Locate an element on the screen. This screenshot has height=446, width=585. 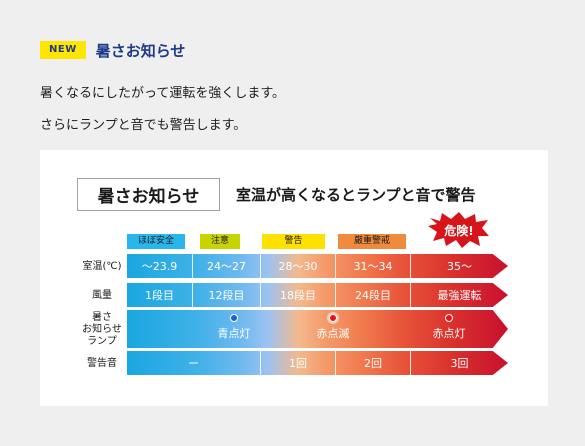
lamp-state-label: 青点灯 is located at coordinates (234, 333).